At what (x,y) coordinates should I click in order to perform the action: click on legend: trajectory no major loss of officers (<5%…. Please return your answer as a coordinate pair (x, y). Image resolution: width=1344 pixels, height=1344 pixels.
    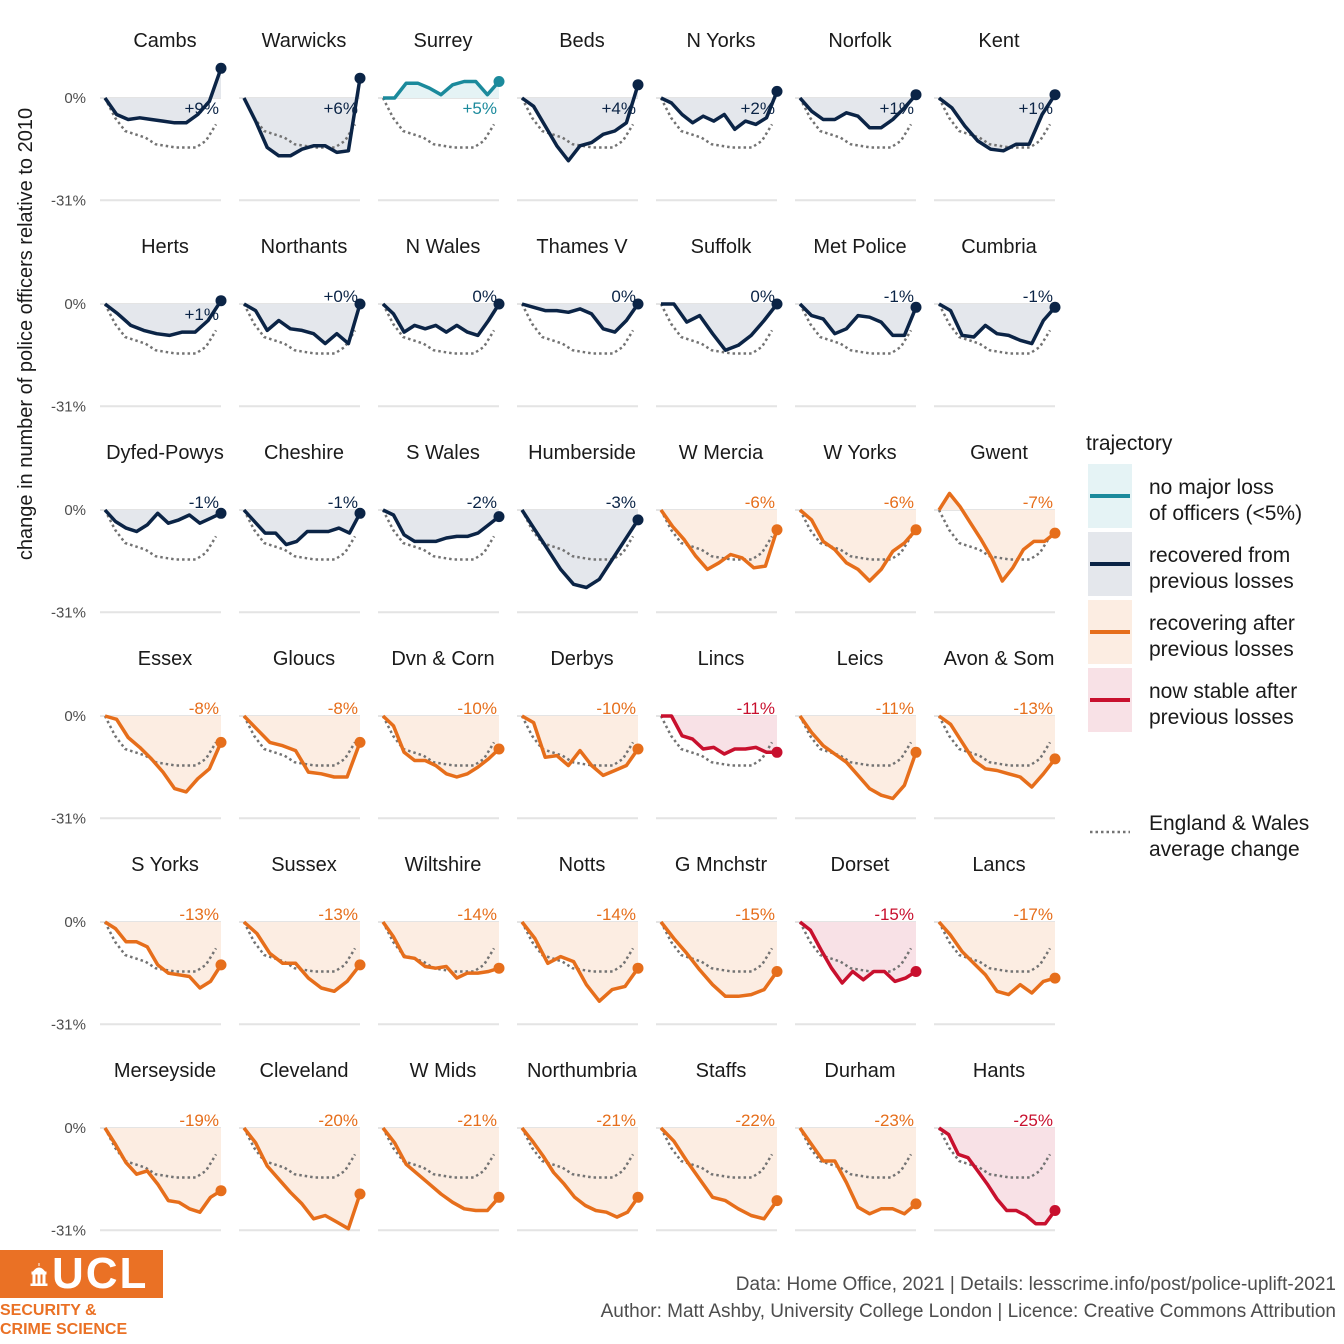
    Looking at the image, I should click on (1197, 646).